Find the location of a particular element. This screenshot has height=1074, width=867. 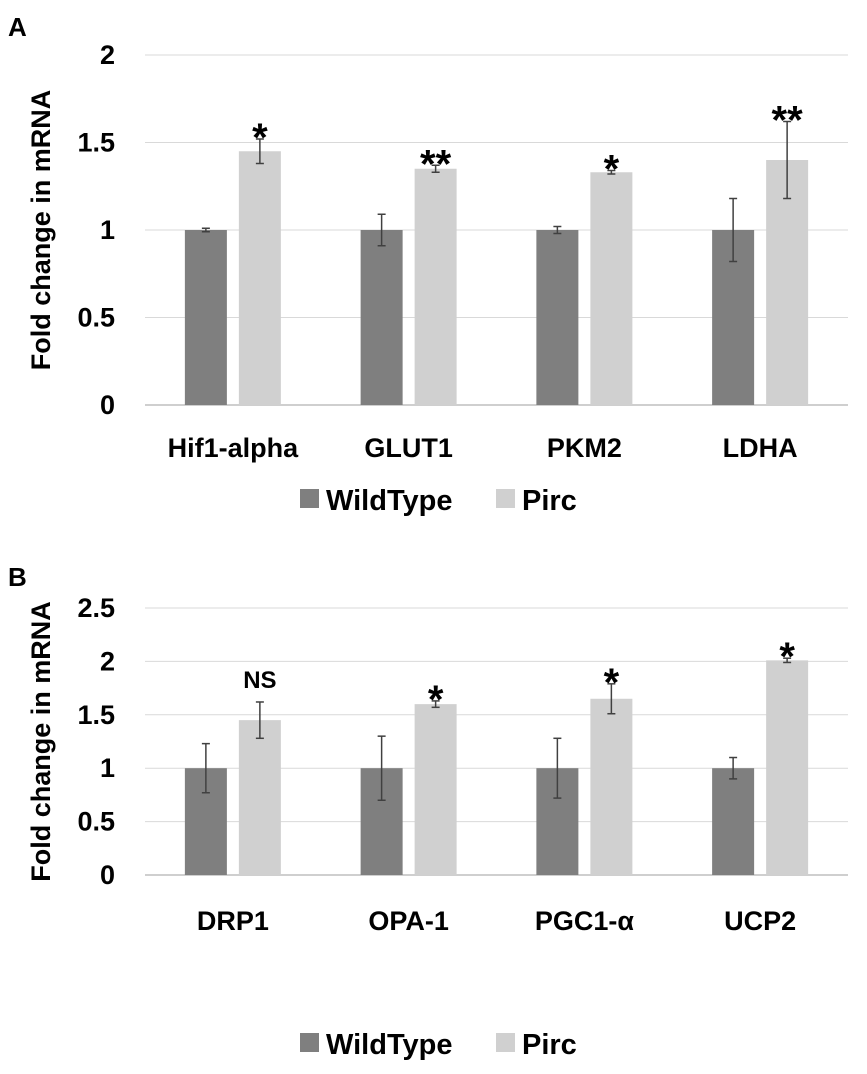

significance-label: NS is located at coordinates (259, 680).